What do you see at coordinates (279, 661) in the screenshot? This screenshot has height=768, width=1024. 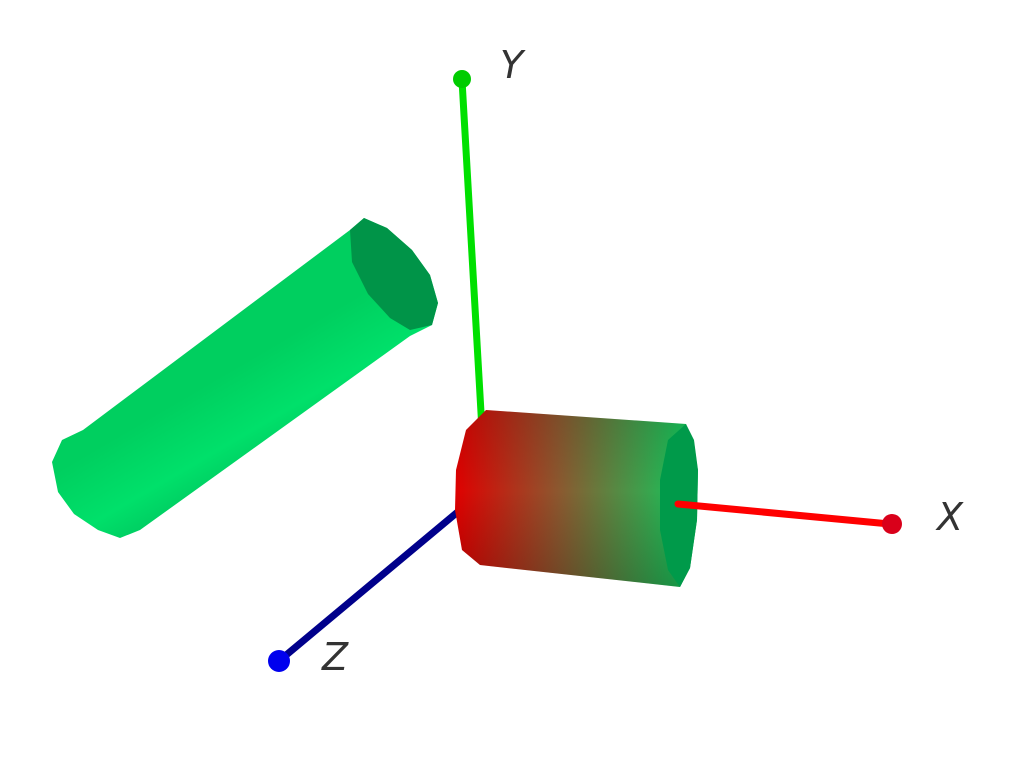 I see `z-axis-tip` at bounding box center [279, 661].